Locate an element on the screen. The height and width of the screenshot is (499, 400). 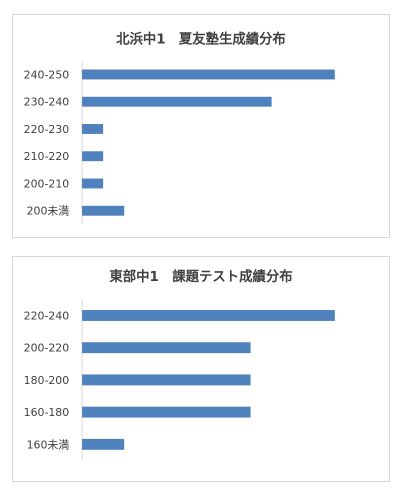
category-label: 160未満 is located at coordinates (48, 444).